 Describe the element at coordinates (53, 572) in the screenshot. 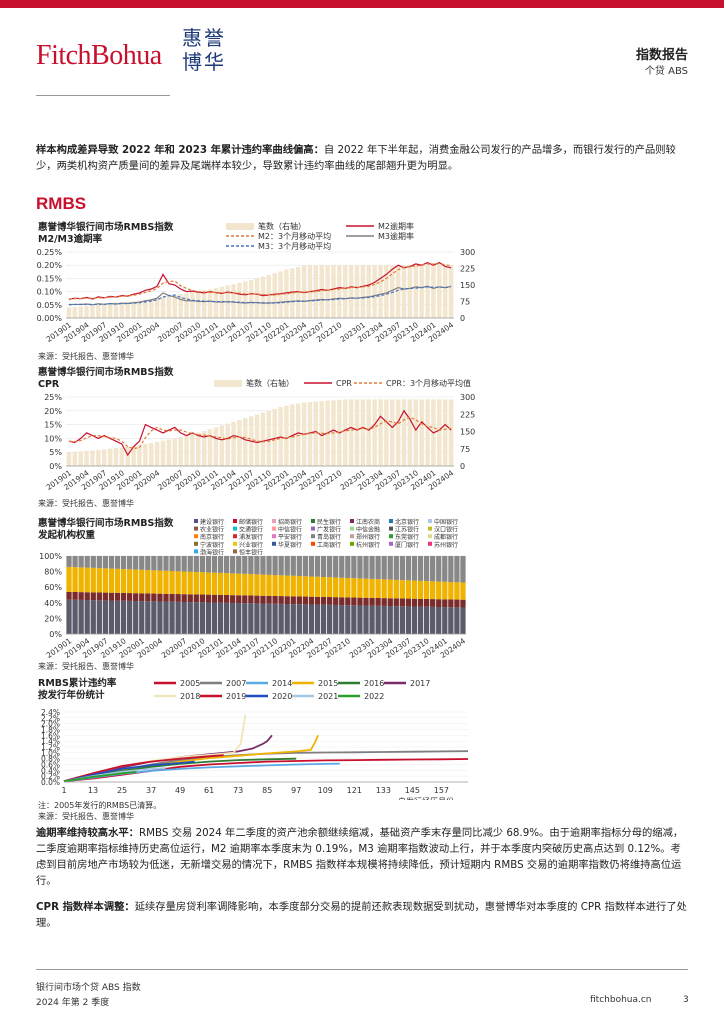

I see `y-tick: 80%` at that location.